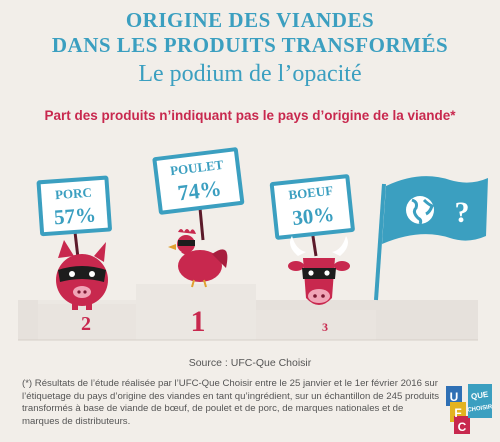  I want to click on svg-text: F, so click(457, 413).